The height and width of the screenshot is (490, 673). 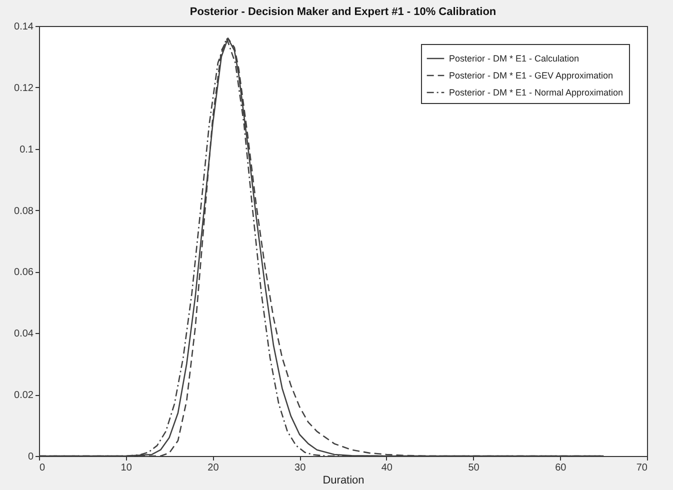 What do you see at coordinates (31, 457) in the screenshot?
I see `y-tick-label: 0` at bounding box center [31, 457].